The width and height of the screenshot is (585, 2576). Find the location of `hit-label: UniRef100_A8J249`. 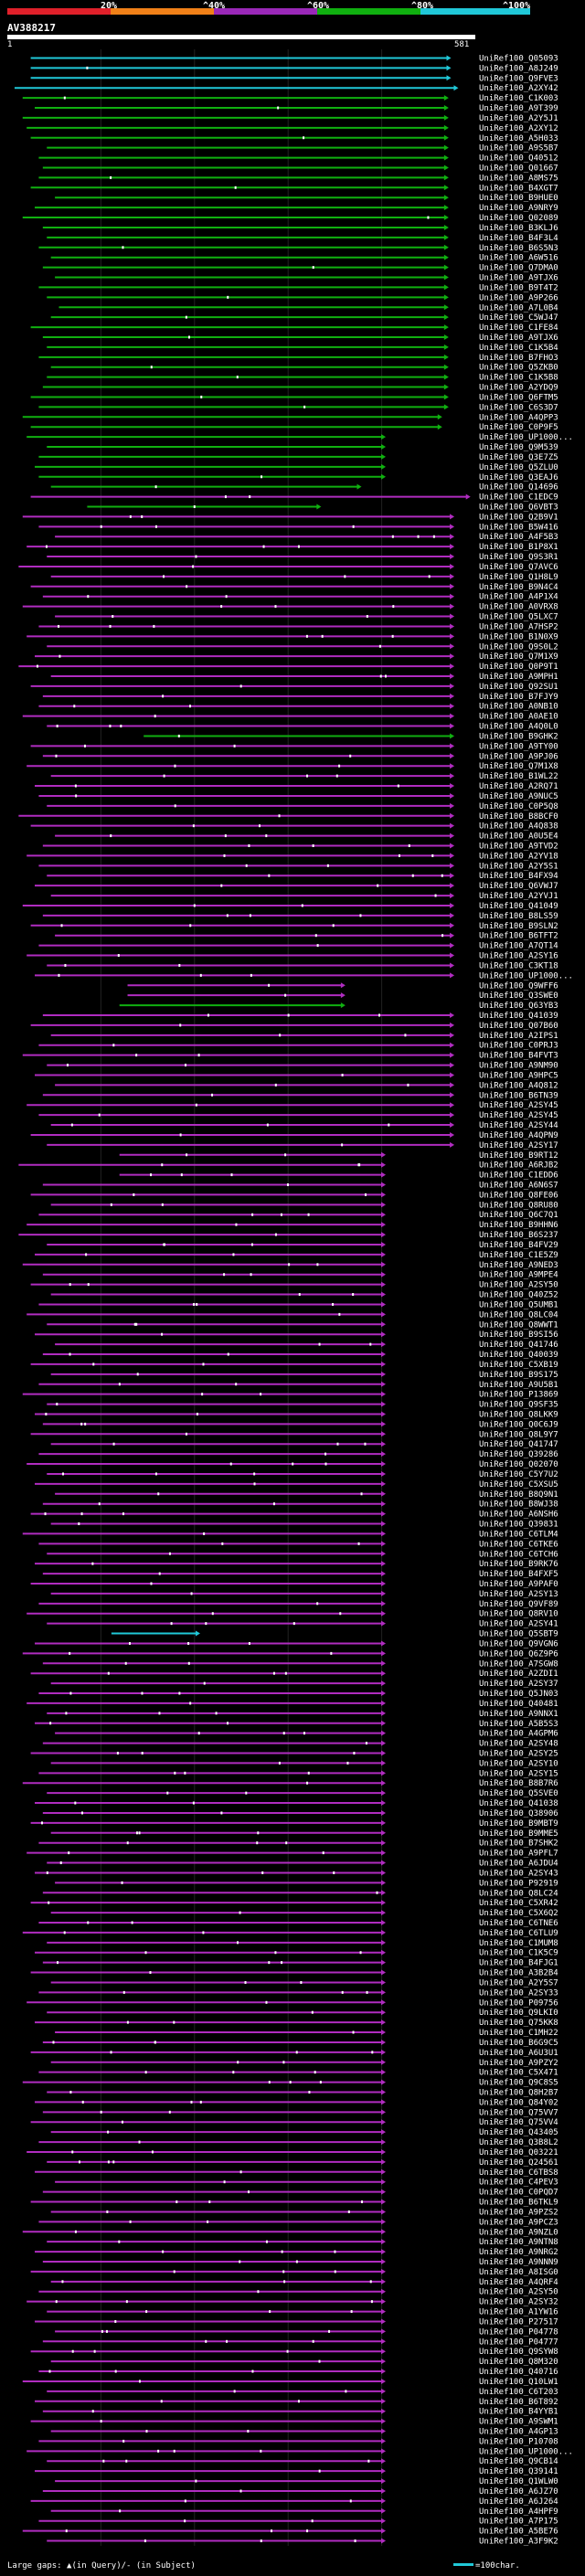

hit-label: UniRef100_A8J249 is located at coordinates (518, 68).